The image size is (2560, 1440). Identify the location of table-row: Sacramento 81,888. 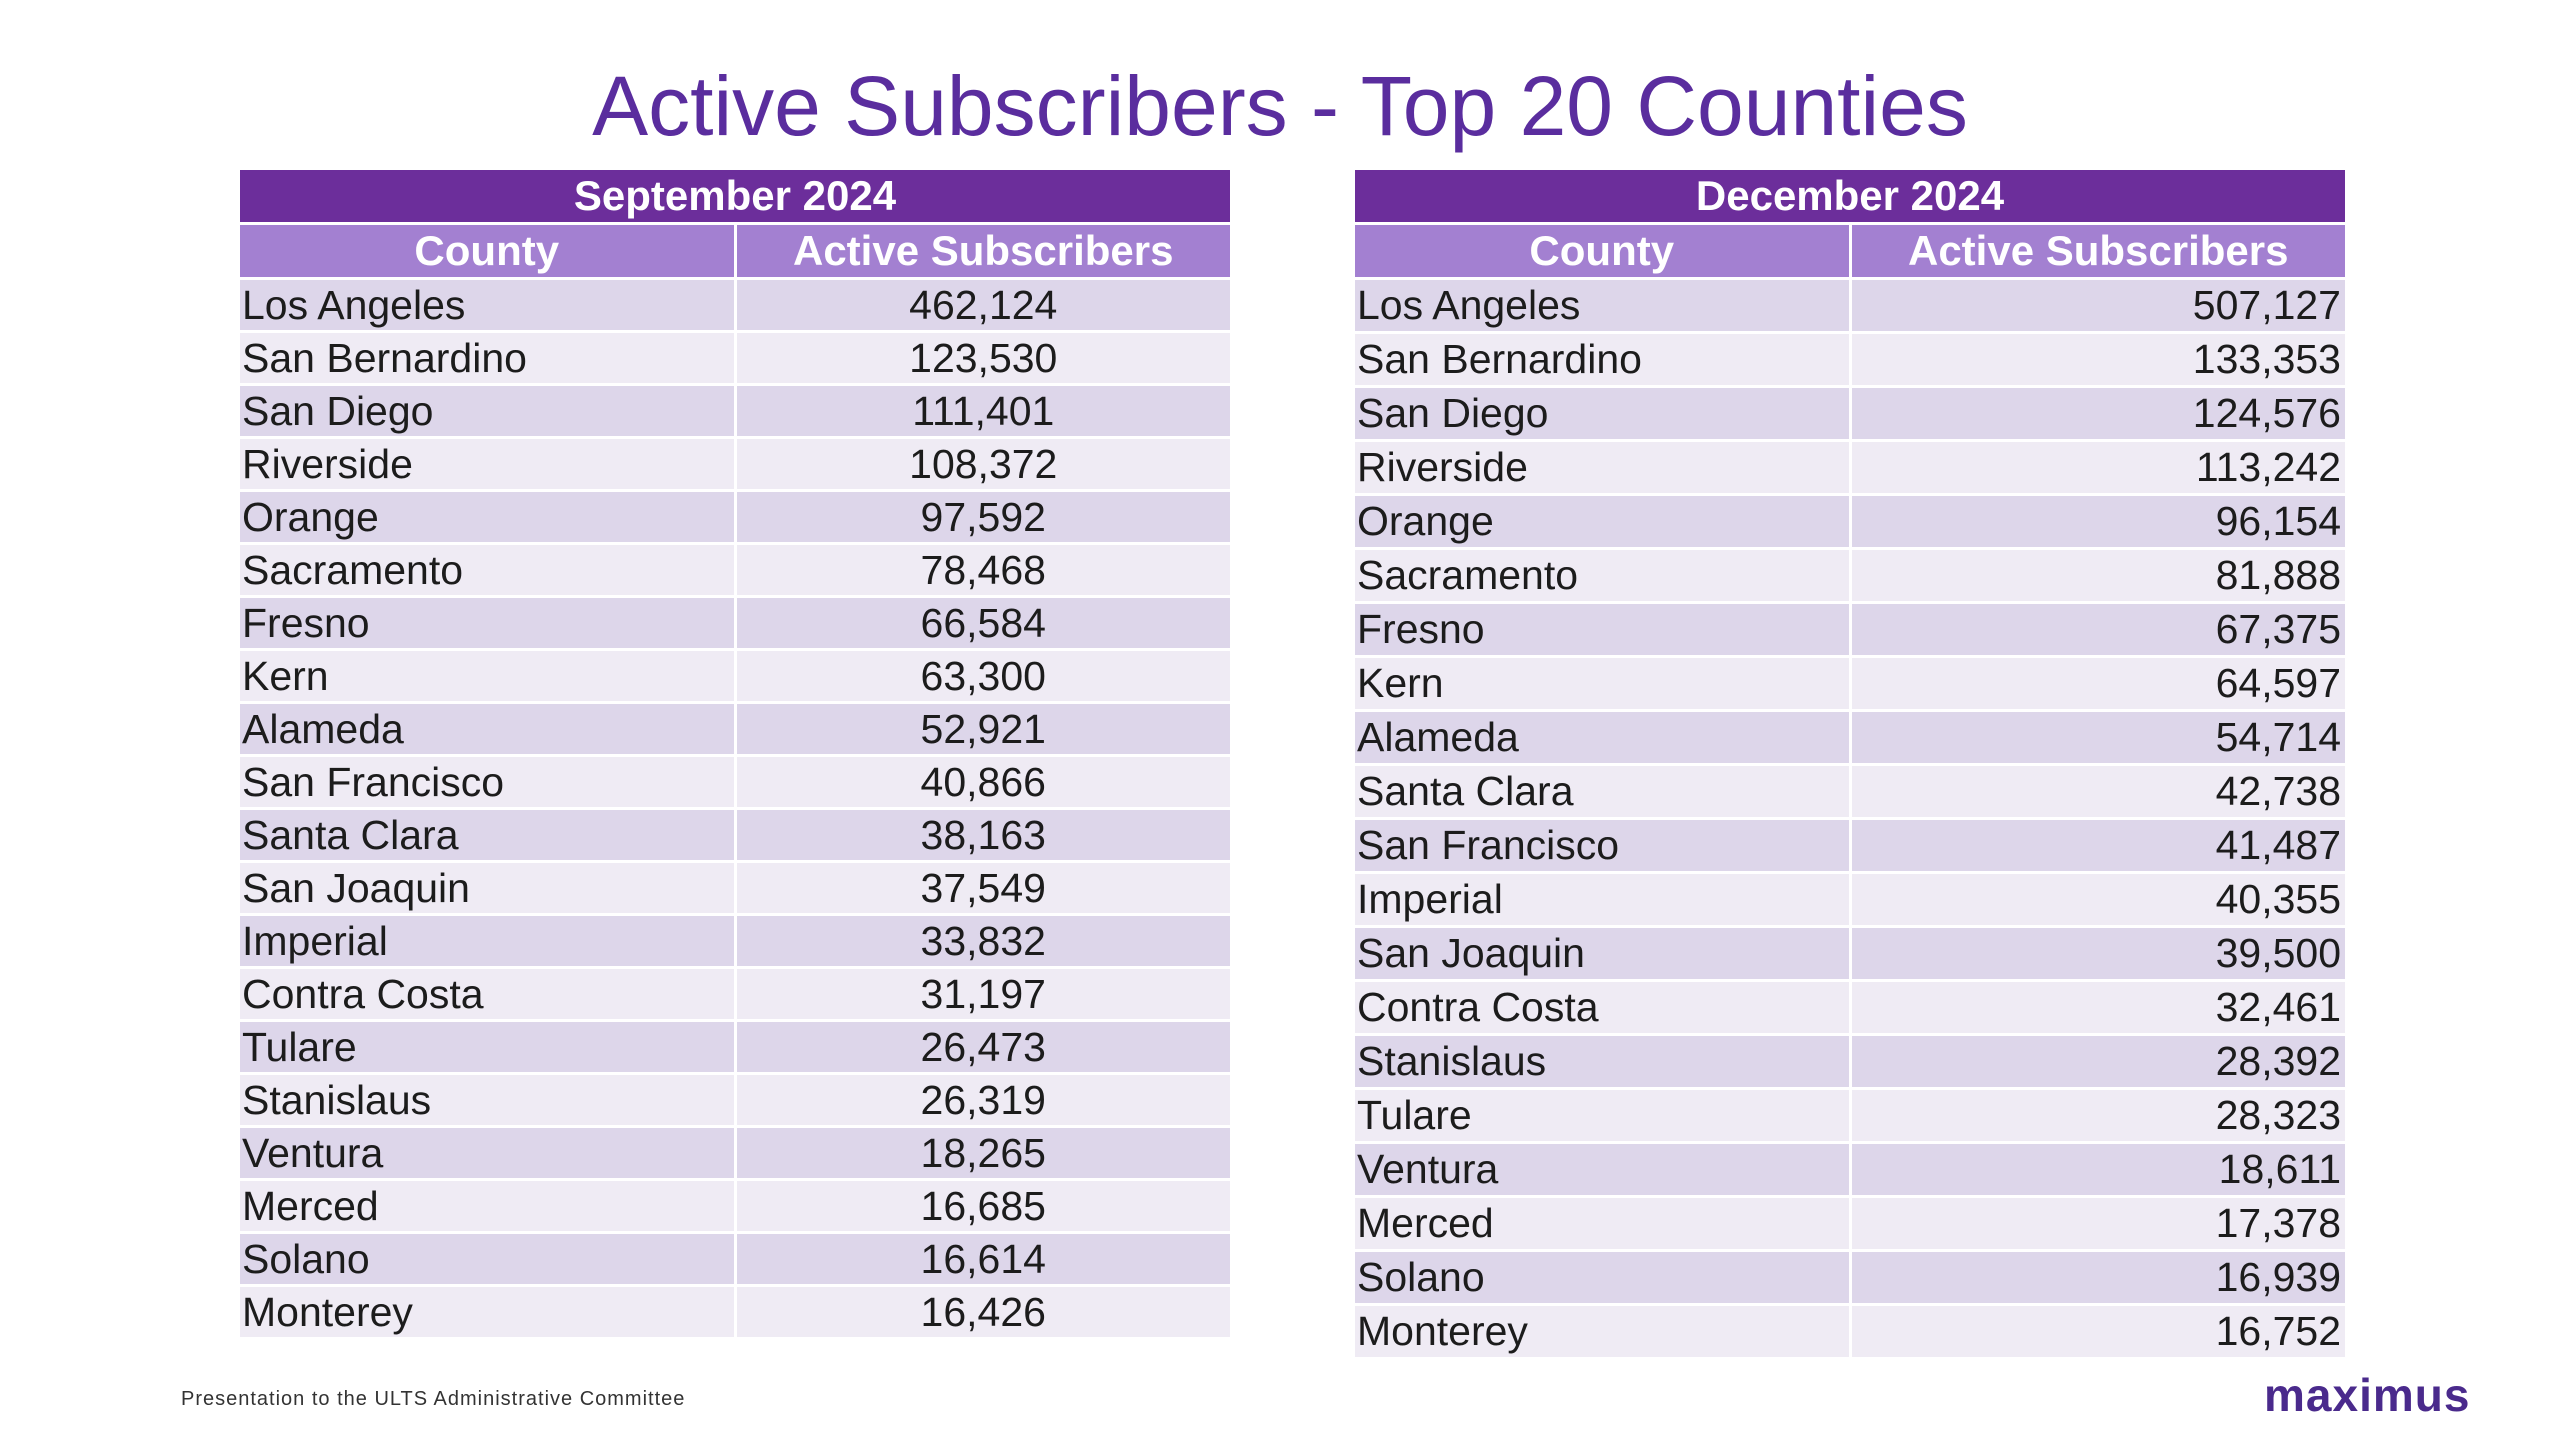
(1850, 575).